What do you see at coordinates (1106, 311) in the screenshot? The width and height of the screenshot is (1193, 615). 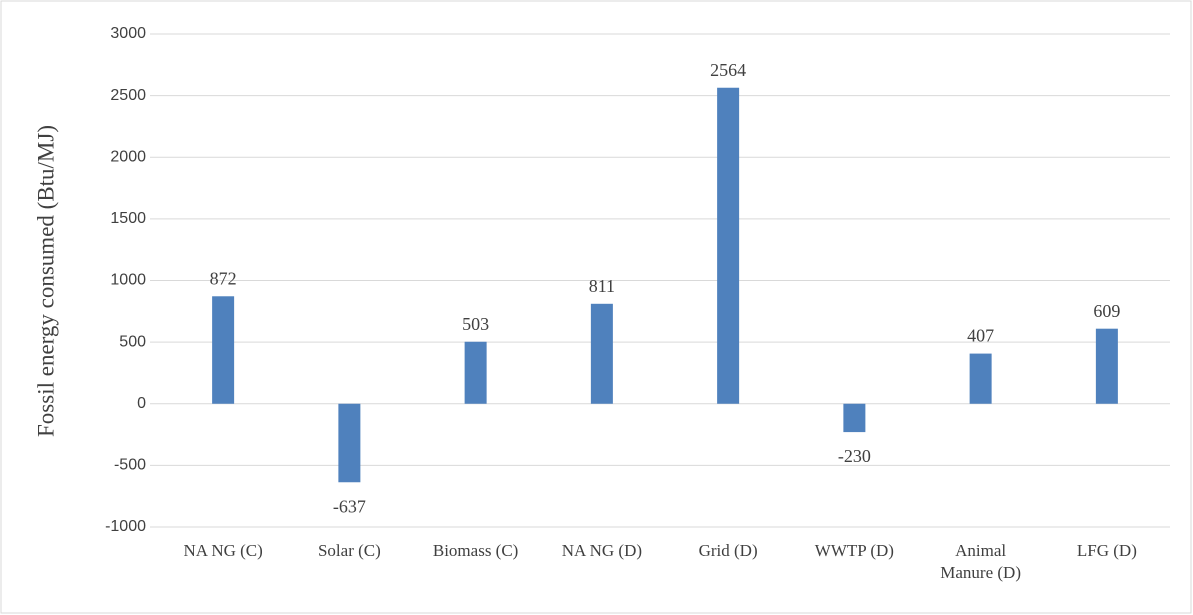 I see `data-label: 609` at bounding box center [1106, 311].